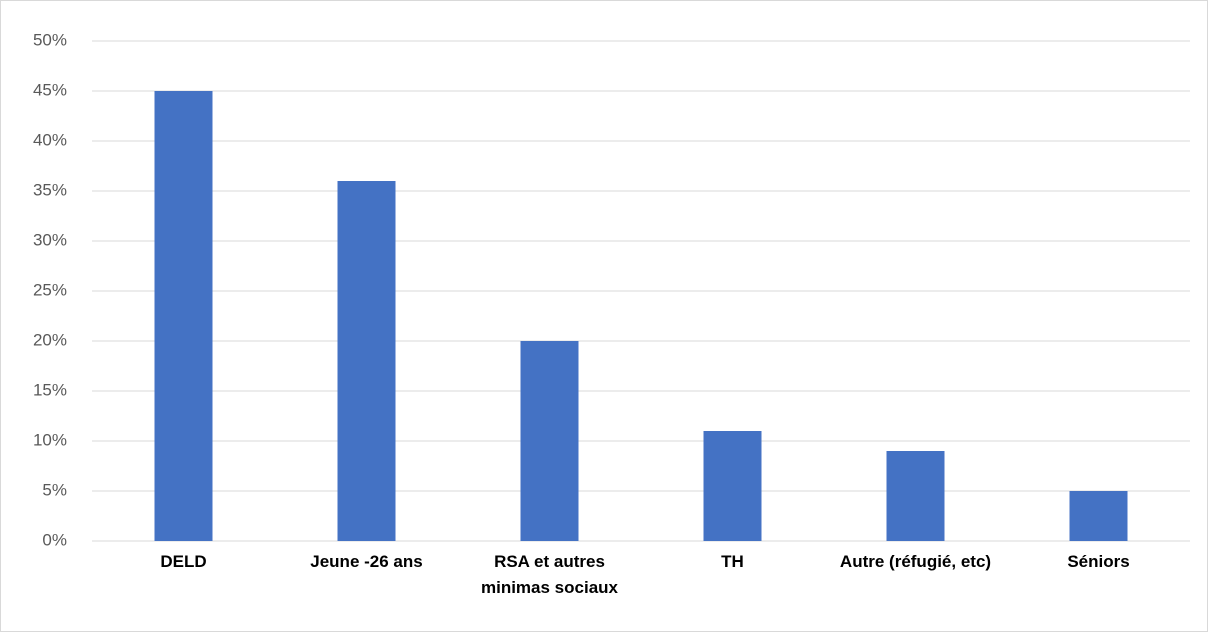 This screenshot has height=632, width=1208. Describe the element at coordinates (732, 561) in the screenshot. I see `x-tick-label: TH` at that location.